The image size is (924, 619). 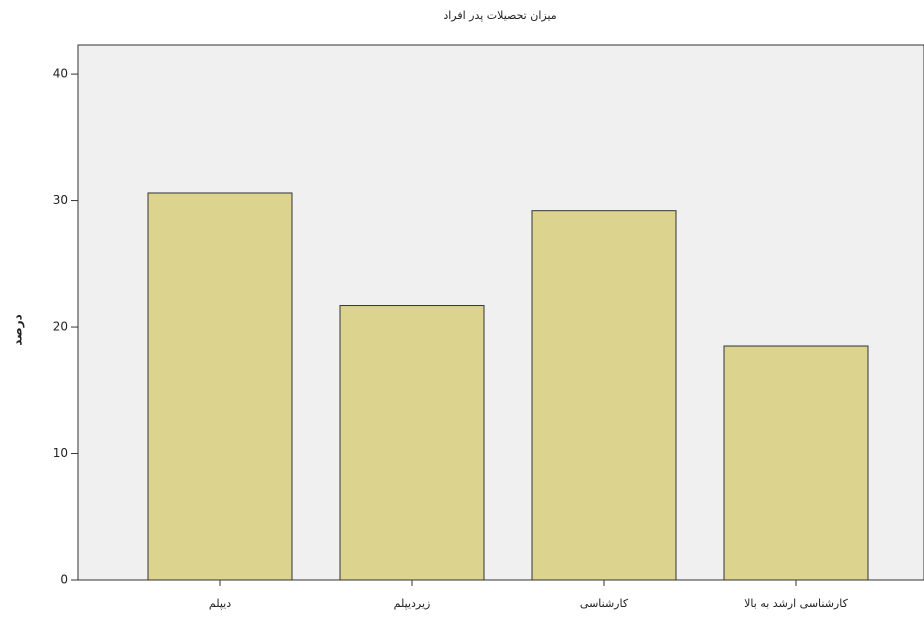 I want to click on y-tick-label: 40, so click(x=60, y=74).